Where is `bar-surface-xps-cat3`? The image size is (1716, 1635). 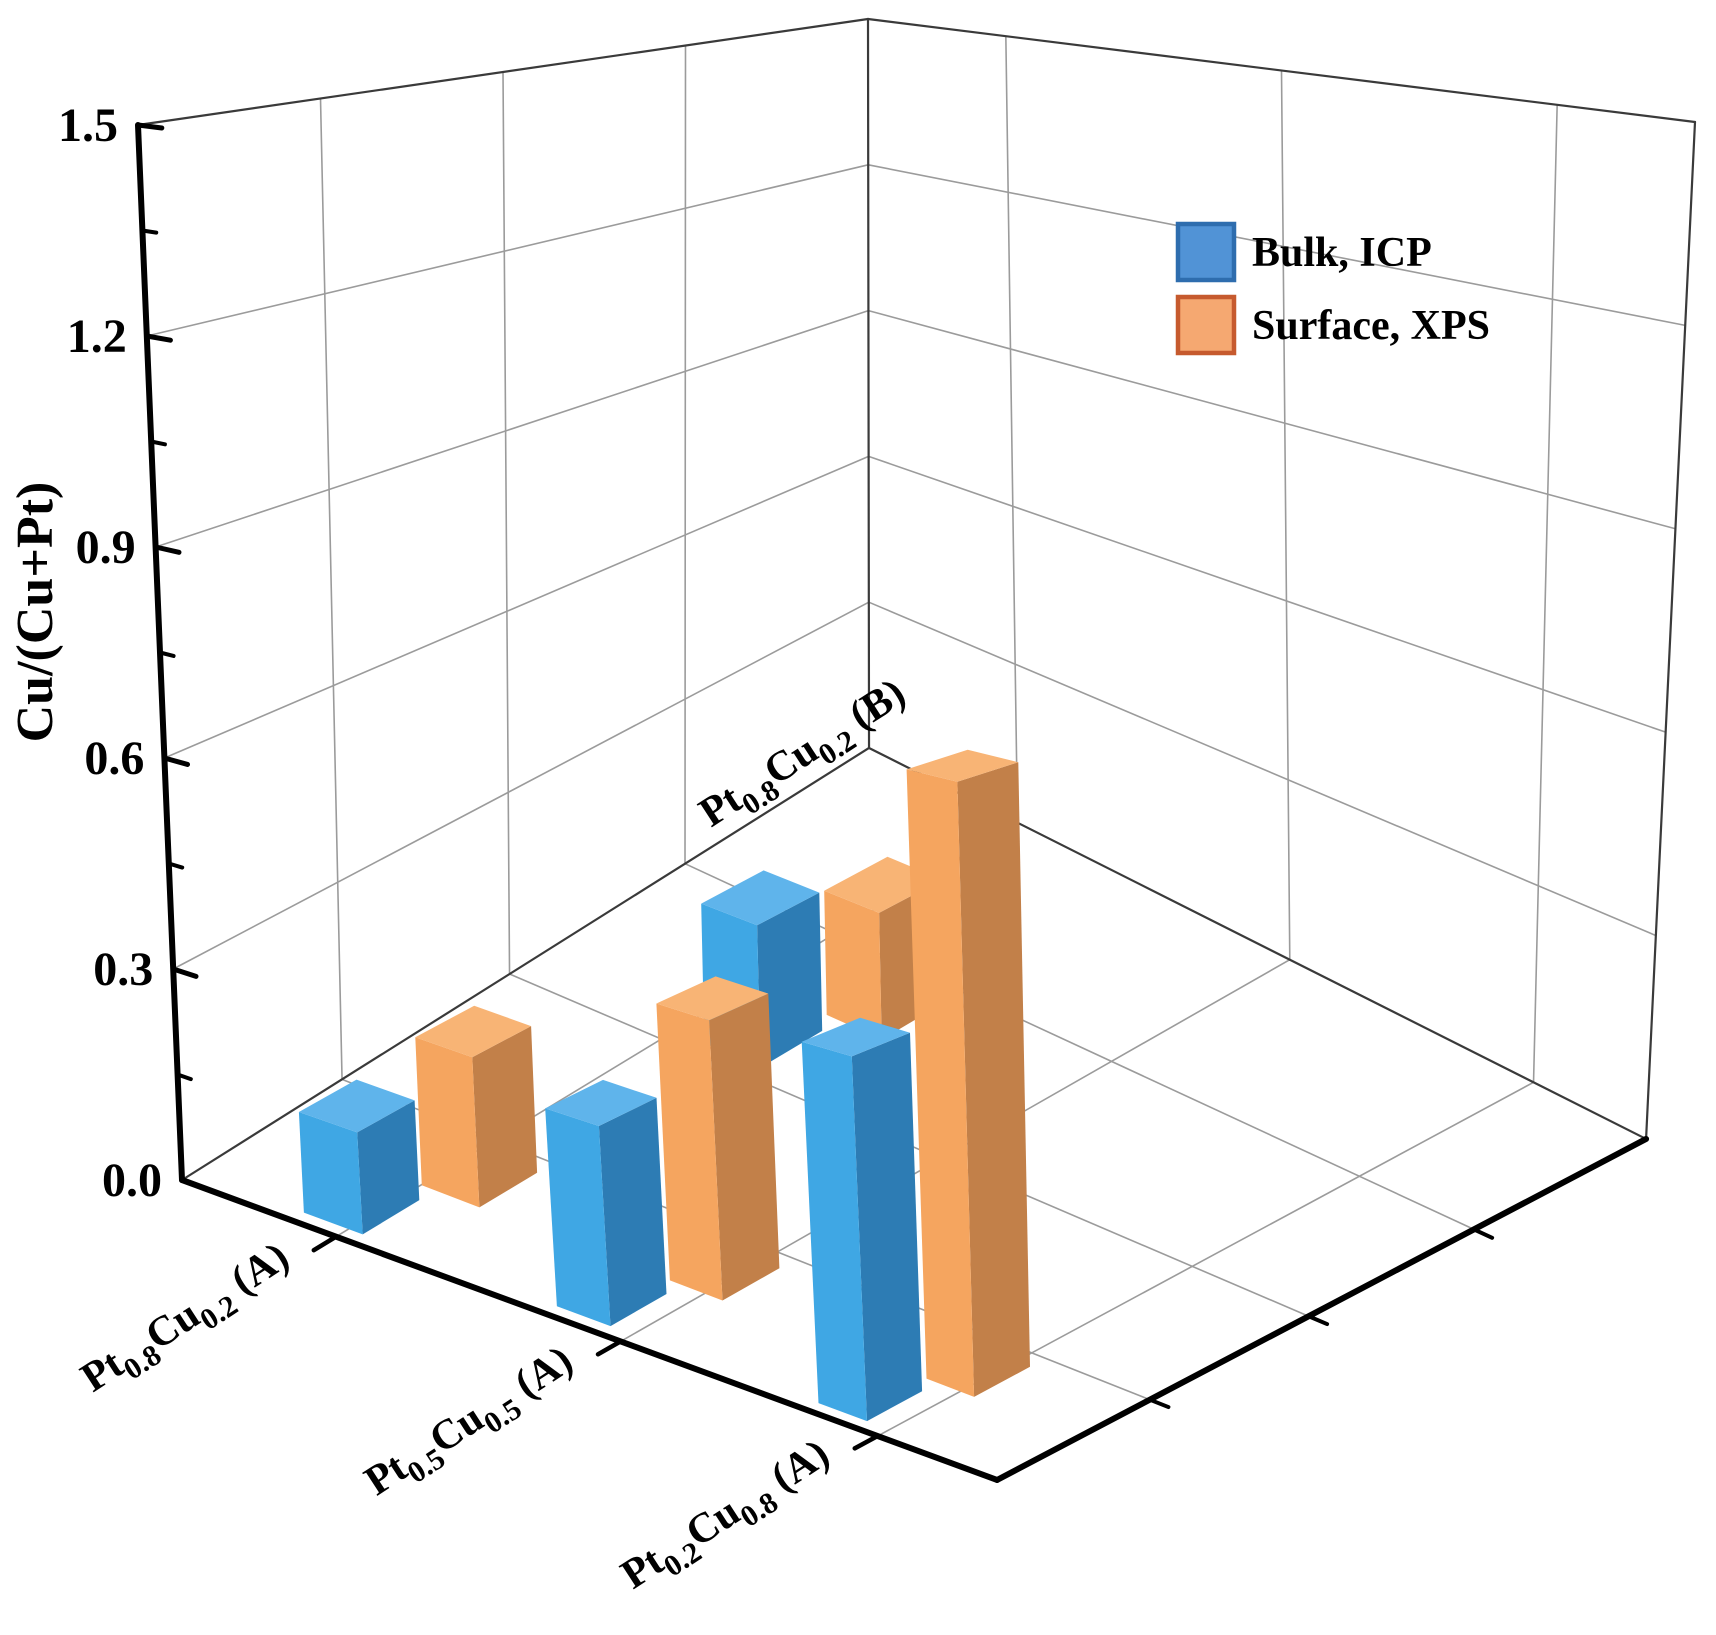 bar-surface-xps-cat3 is located at coordinates (968, 1073).